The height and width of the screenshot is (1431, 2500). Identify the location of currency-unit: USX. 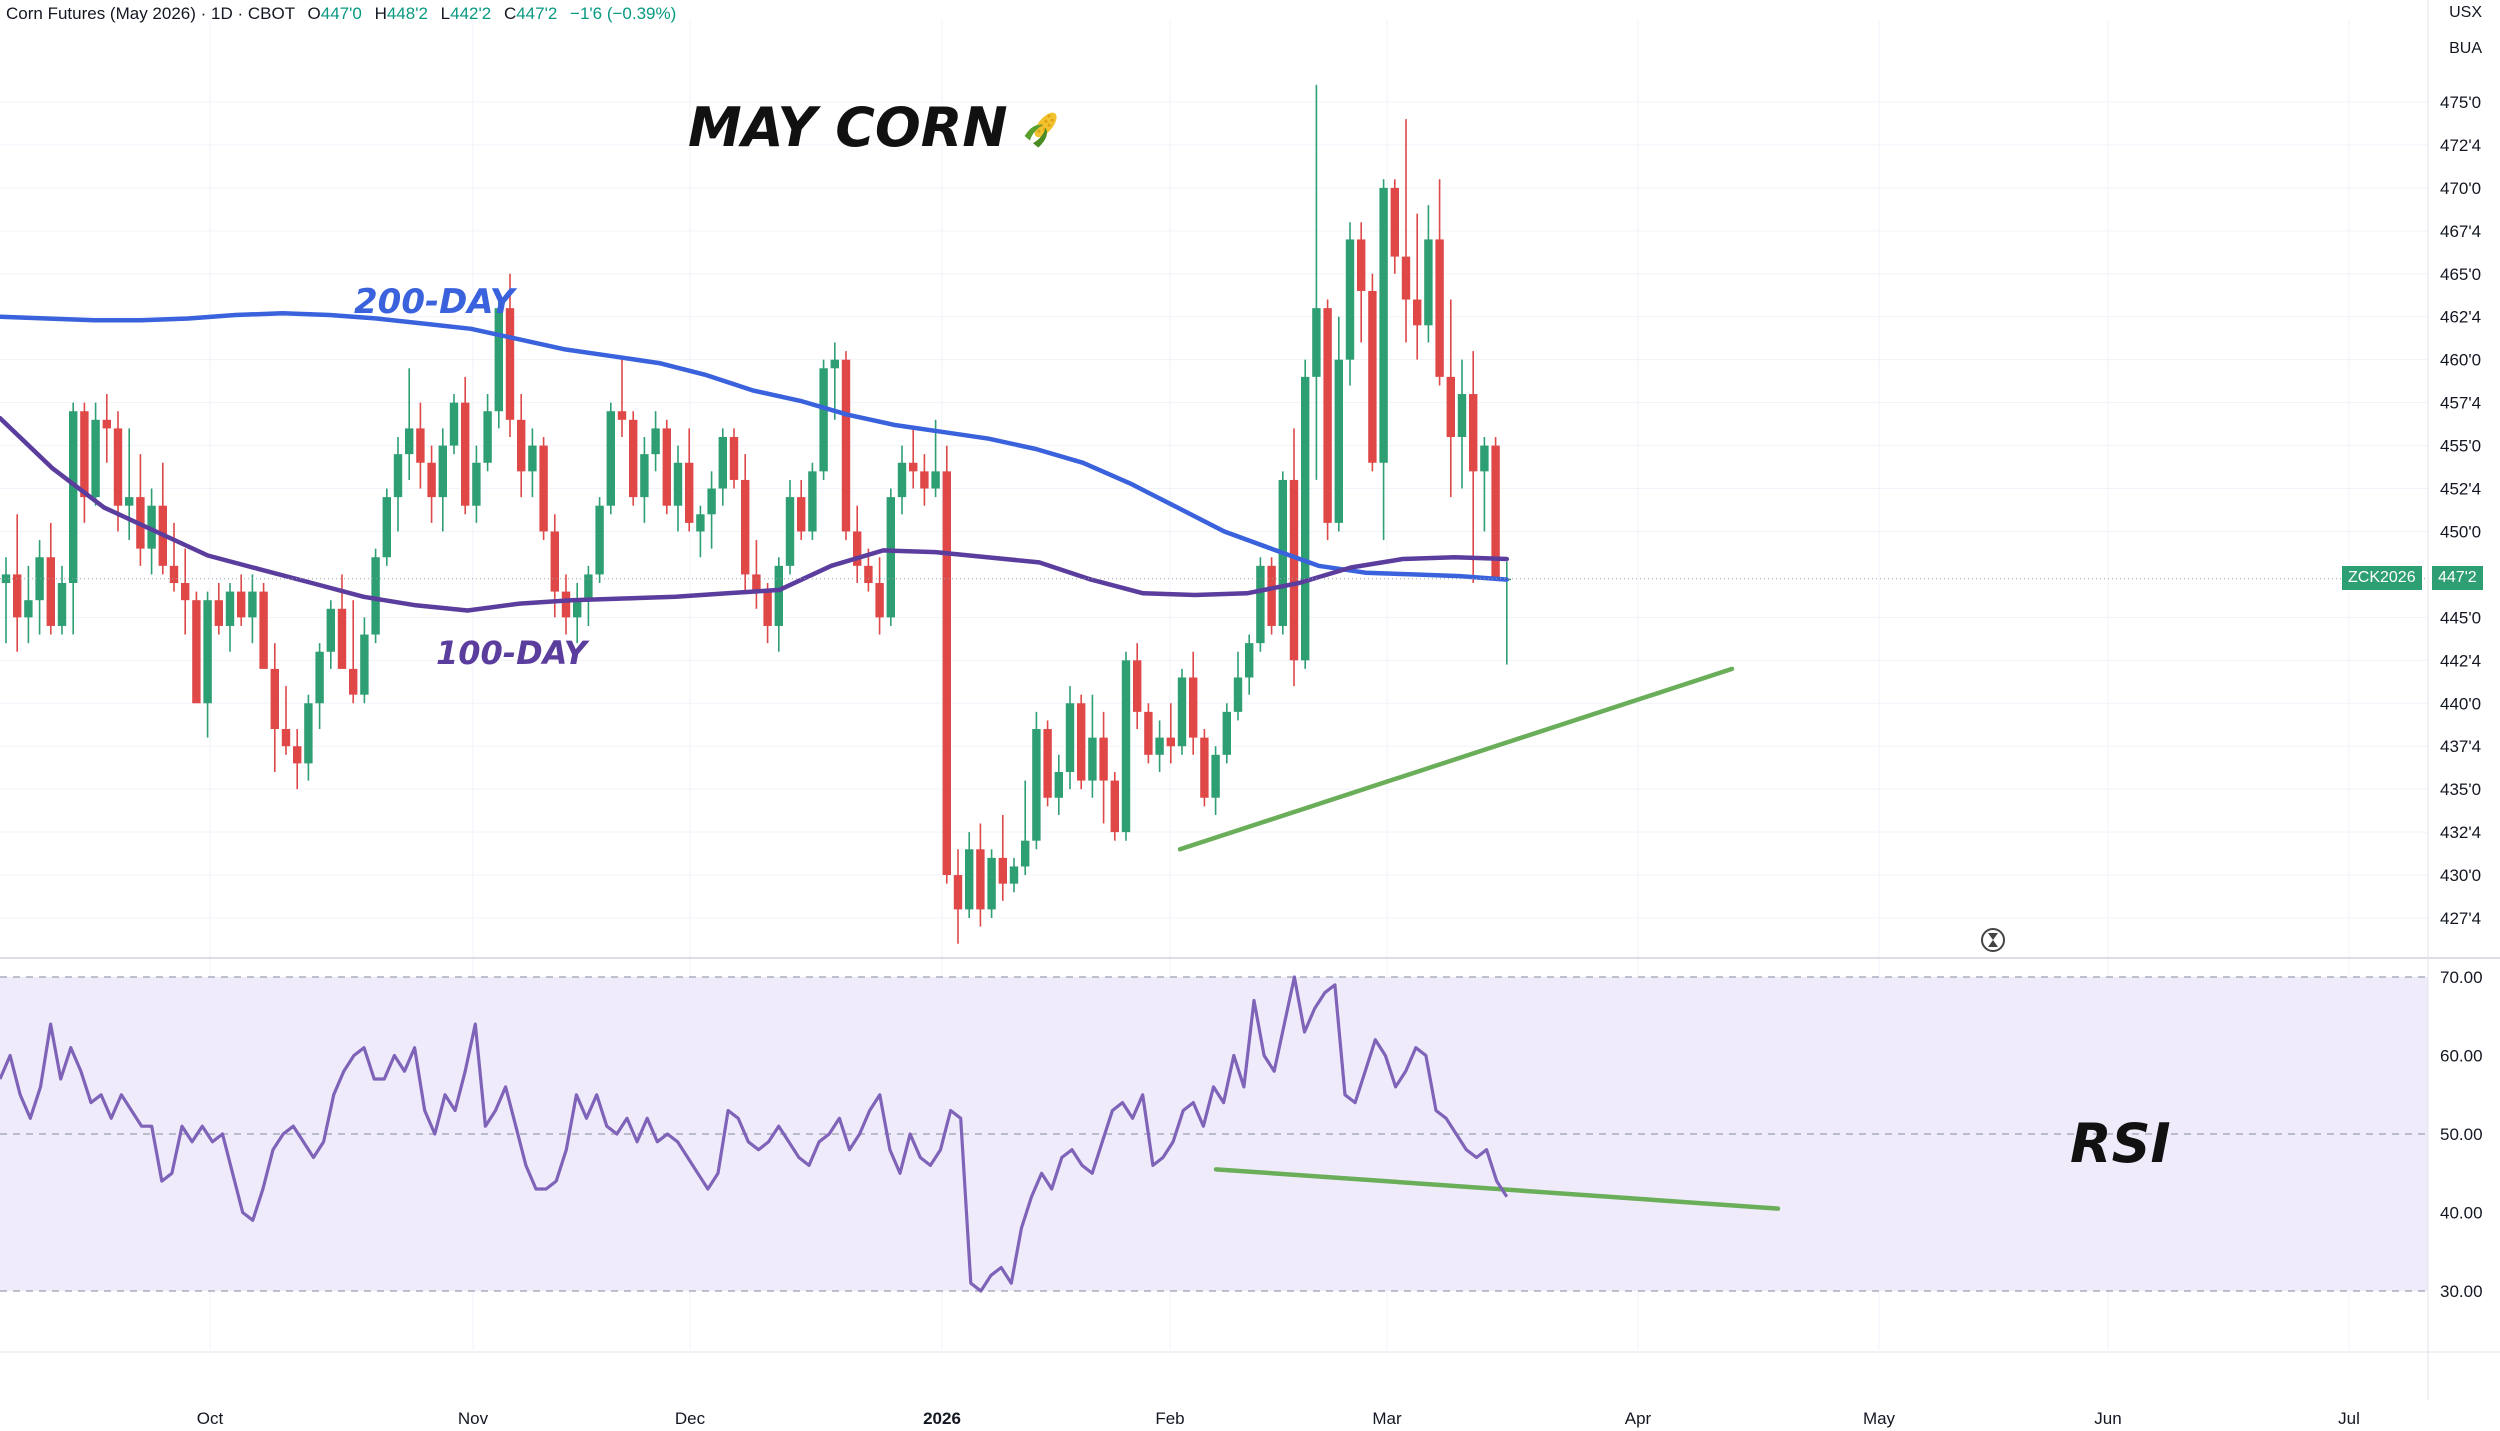
(2465, 12).